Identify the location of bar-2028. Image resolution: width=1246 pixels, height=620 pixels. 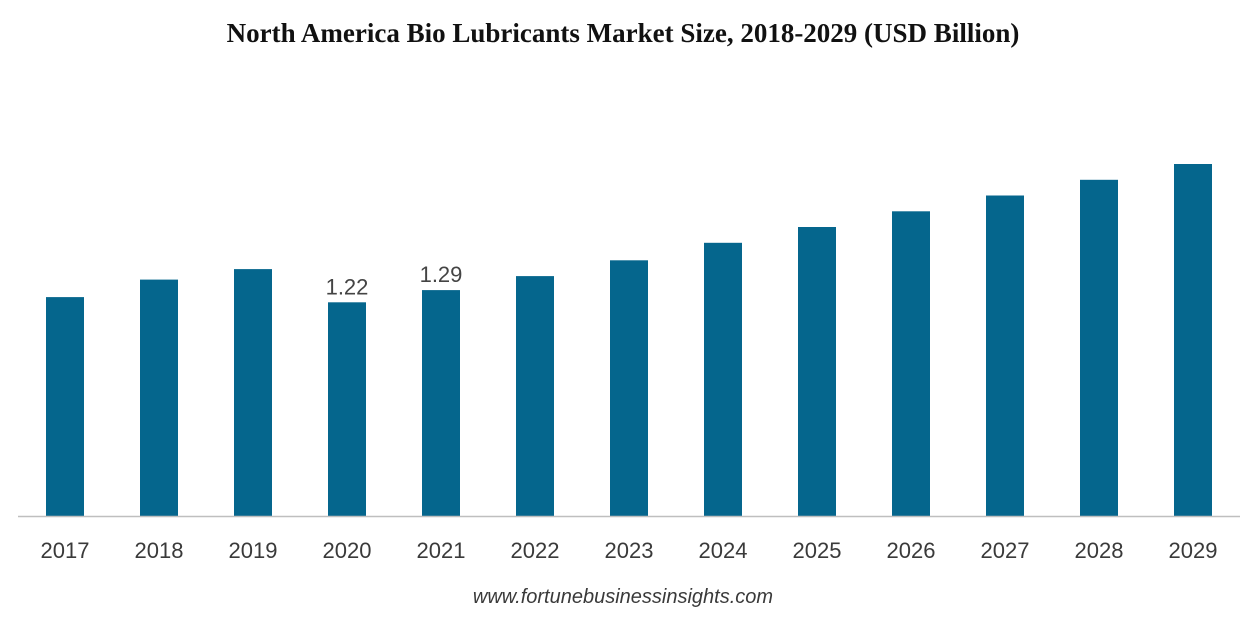
(1099, 348).